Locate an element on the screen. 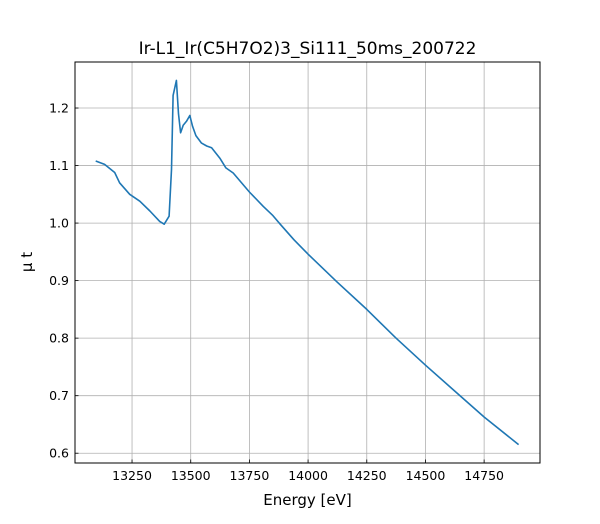  y-tick-label: 0.7 is located at coordinates (59, 395).